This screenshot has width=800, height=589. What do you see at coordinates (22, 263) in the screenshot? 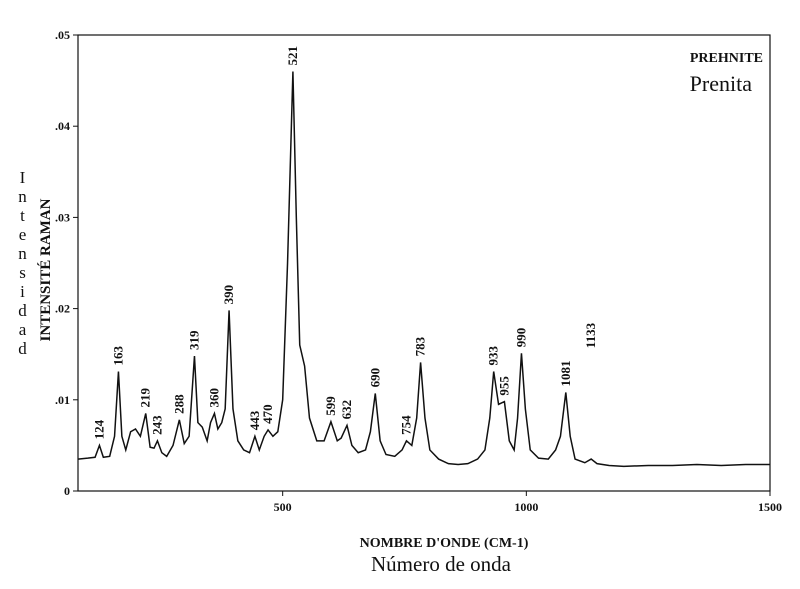
I see `y-axis-subtitle: Intensidad` at bounding box center [22, 263].